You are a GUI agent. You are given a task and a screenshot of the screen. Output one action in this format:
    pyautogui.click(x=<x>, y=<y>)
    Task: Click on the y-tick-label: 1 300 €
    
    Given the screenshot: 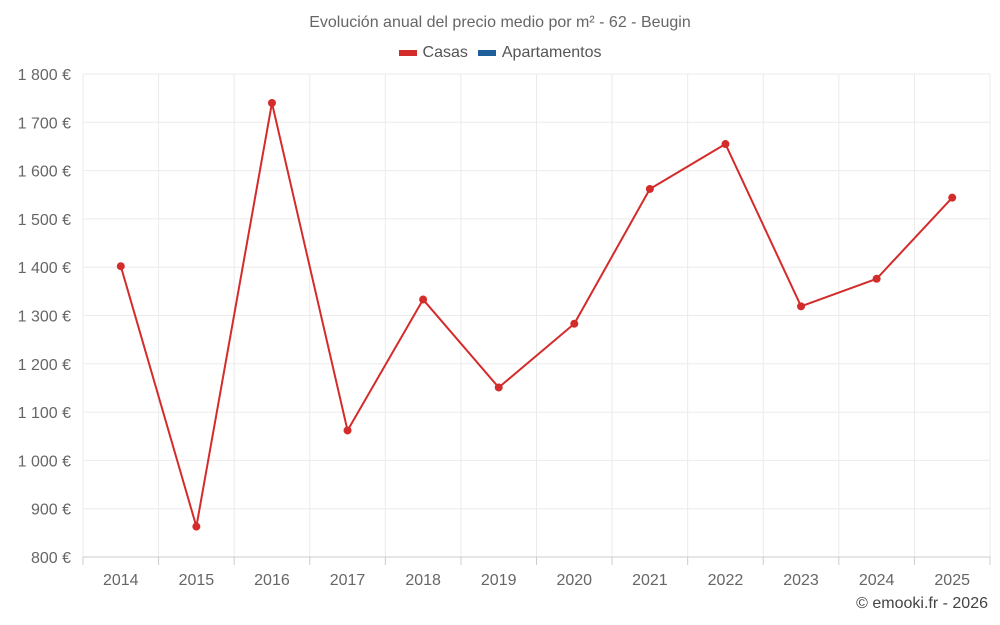 What is the action you would take?
    pyautogui.click(x=44, y=317)
    